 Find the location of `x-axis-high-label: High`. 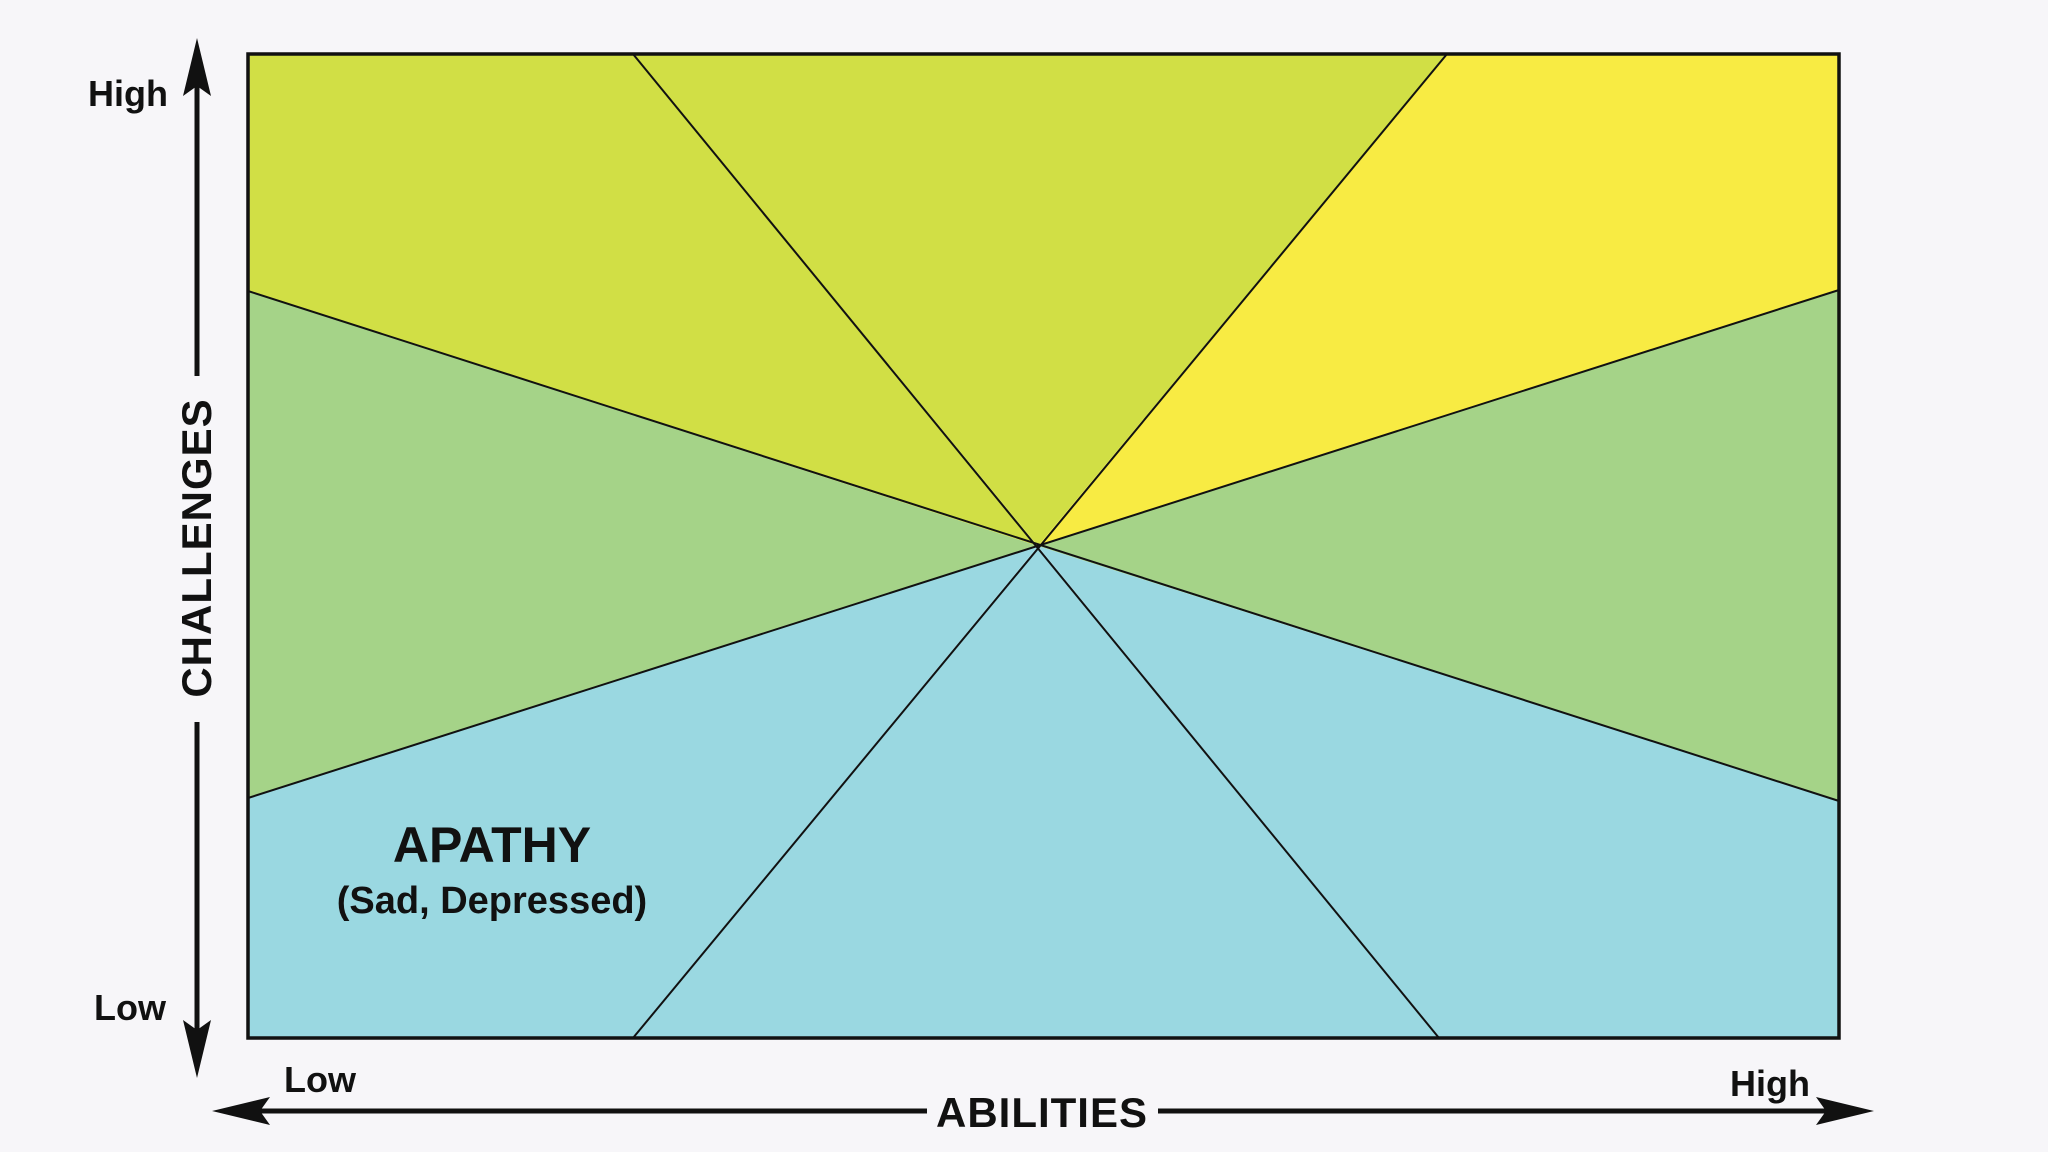

x-axis-high-label: High is located at coordinates (1770, 1083).